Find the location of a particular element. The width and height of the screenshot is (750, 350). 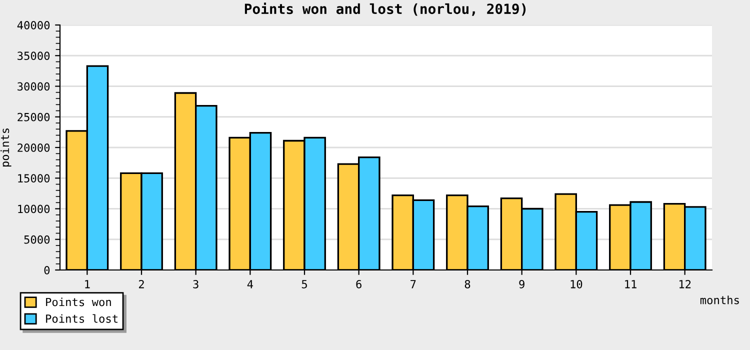

chart-title: Points won and lost (norlou, 2019) is located at coordinates (385, 9).